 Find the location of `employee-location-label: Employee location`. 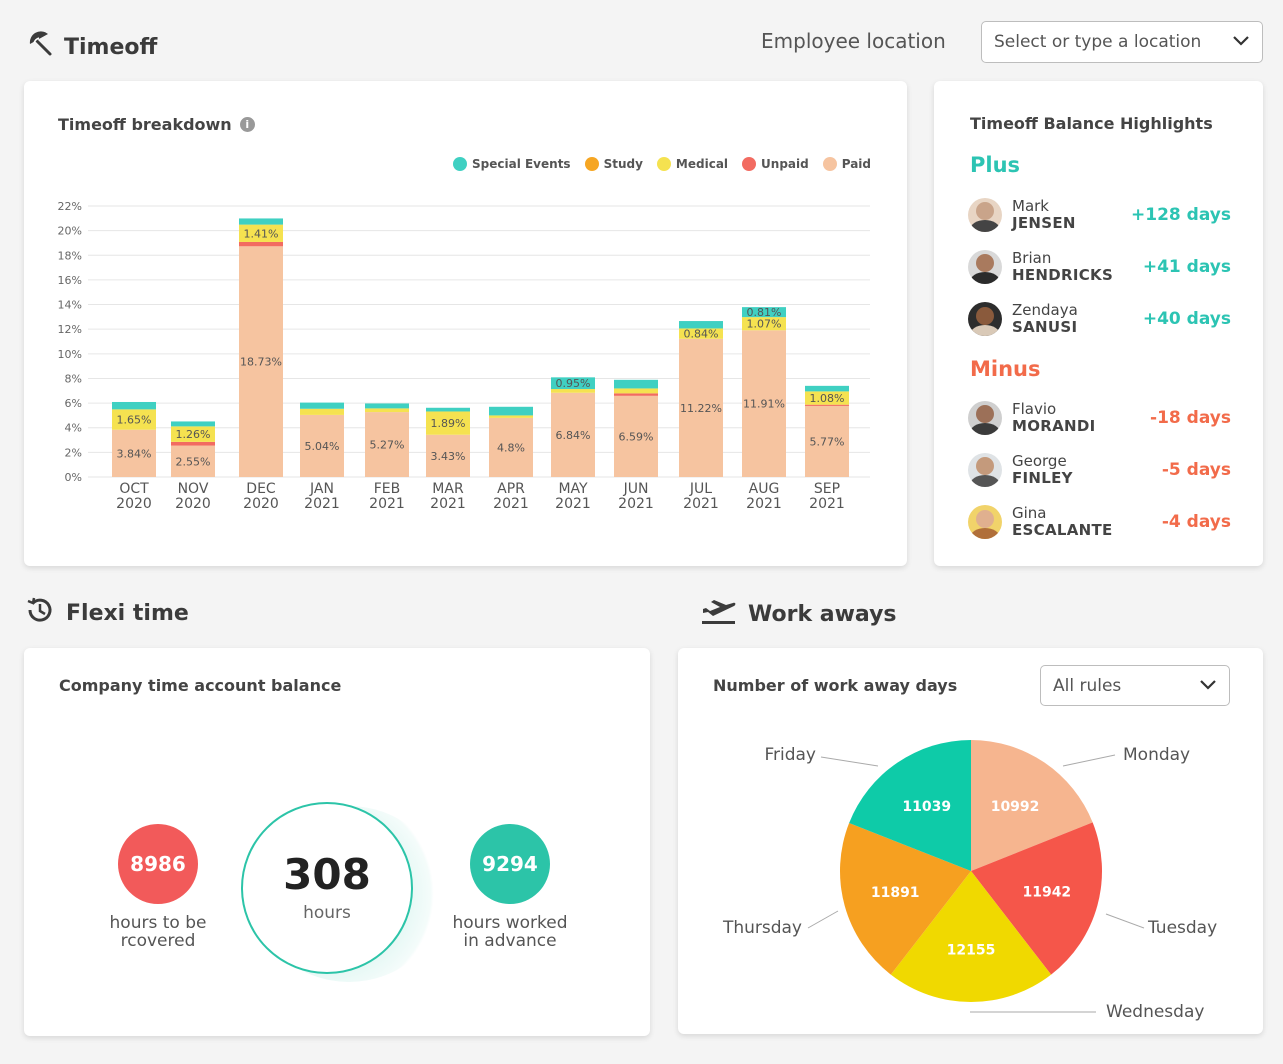

employee-location-label: Employee location is located at coordinates (853, 41).